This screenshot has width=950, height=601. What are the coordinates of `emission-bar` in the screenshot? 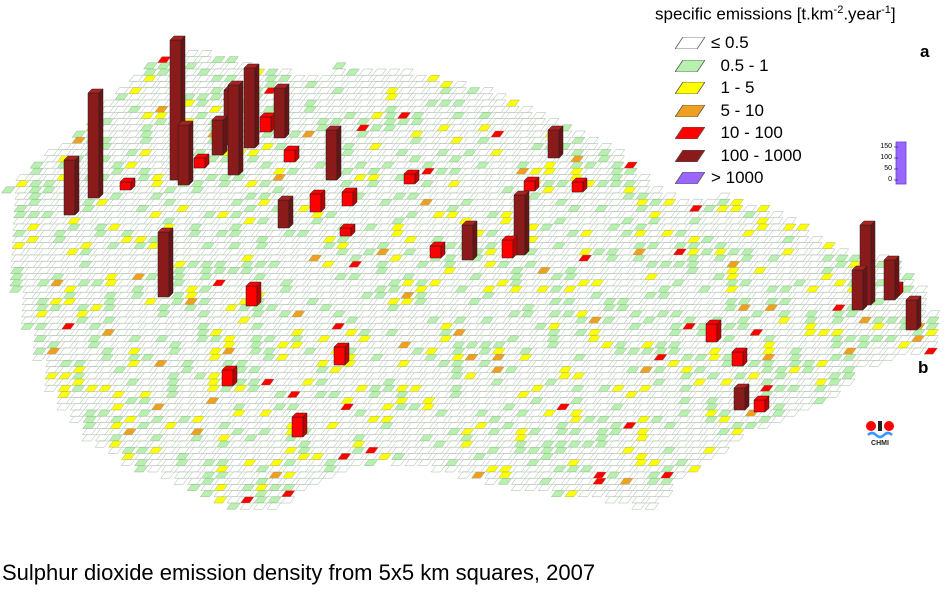 It's located at (555, 142).